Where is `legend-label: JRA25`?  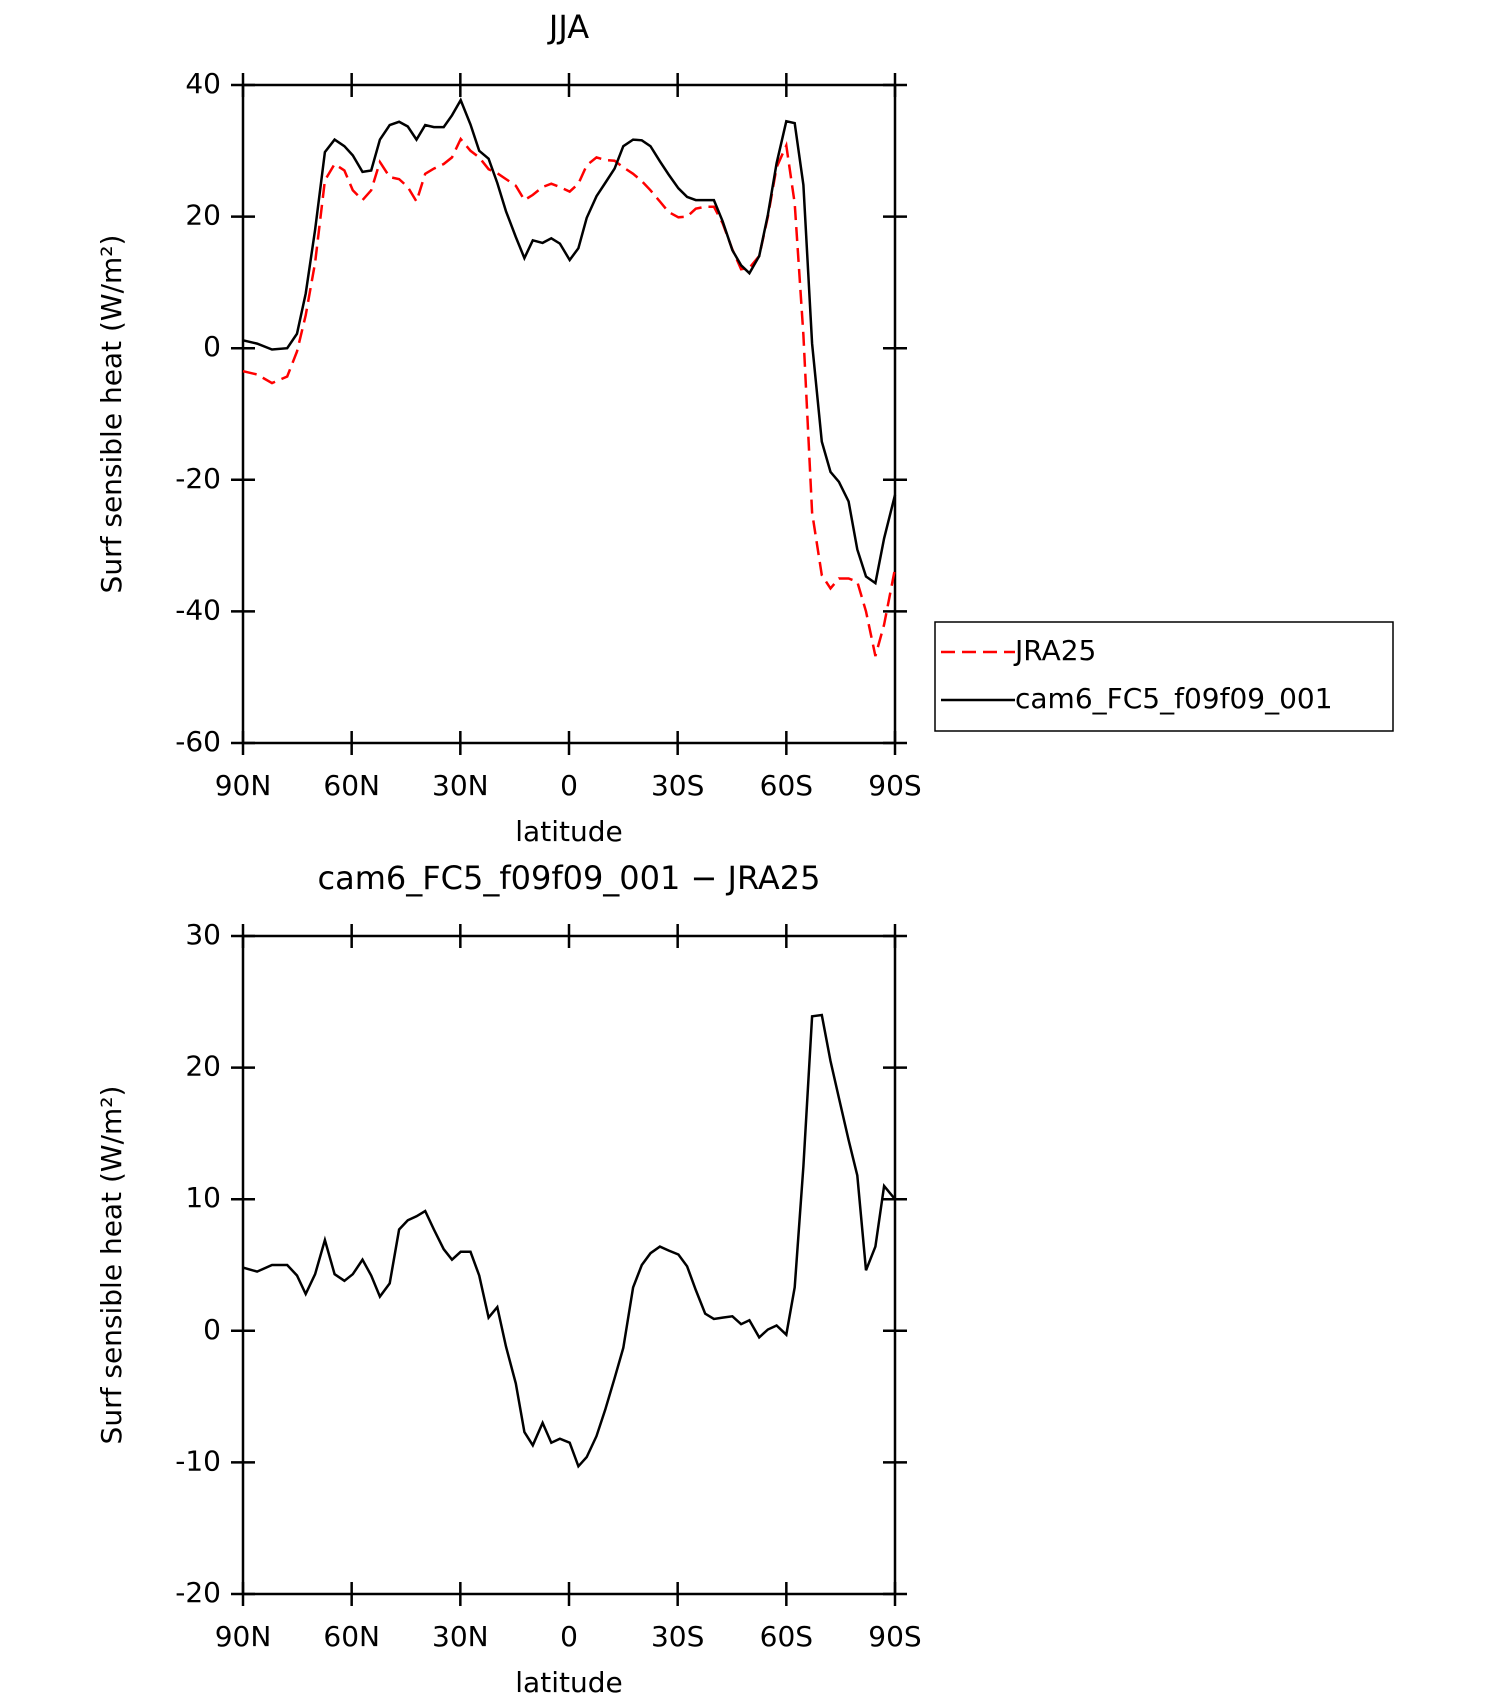
legend-label: JRA25 is located at coordinates (1054, 650).